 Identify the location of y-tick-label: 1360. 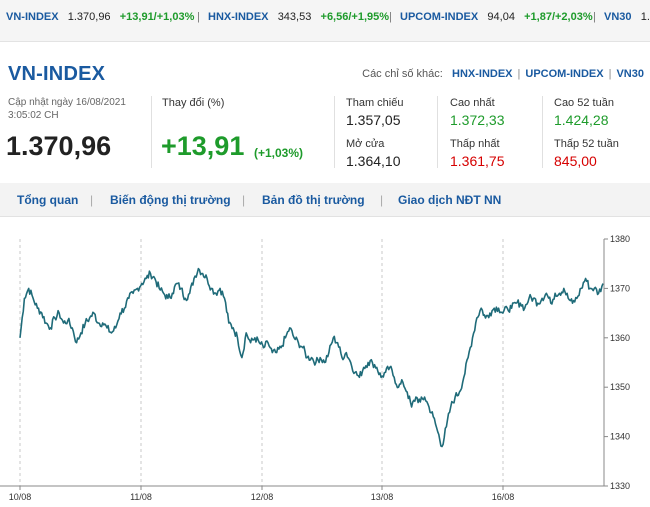
(620, 338).